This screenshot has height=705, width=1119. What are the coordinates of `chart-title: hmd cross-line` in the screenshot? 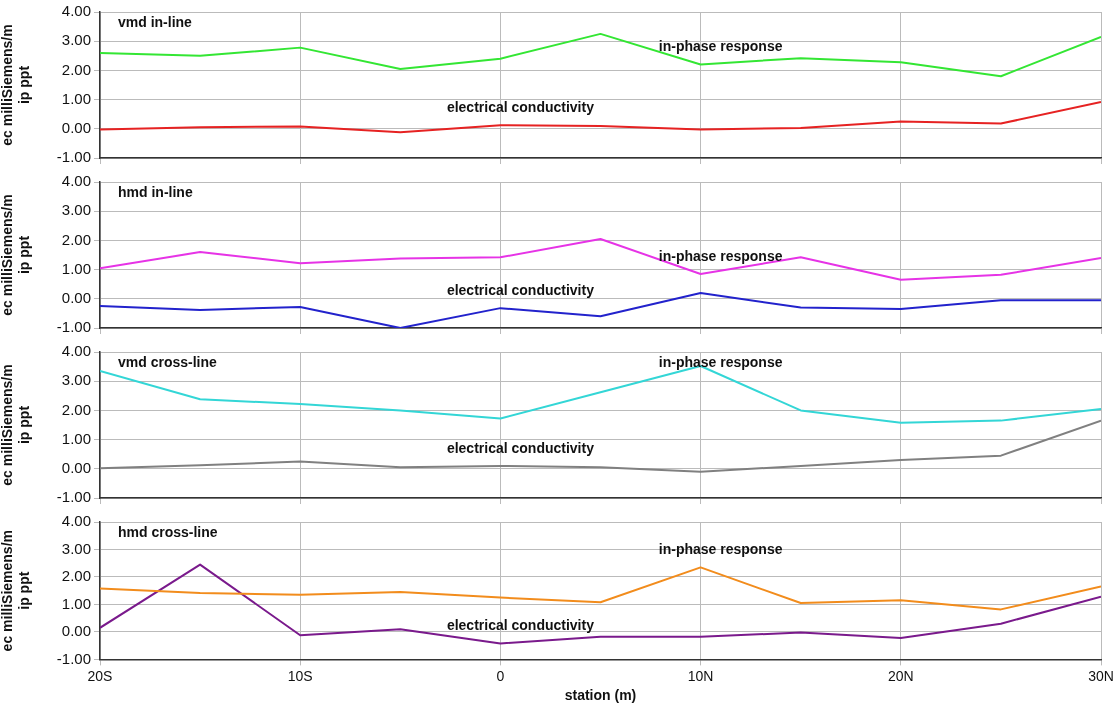 It's located at (168, 531).